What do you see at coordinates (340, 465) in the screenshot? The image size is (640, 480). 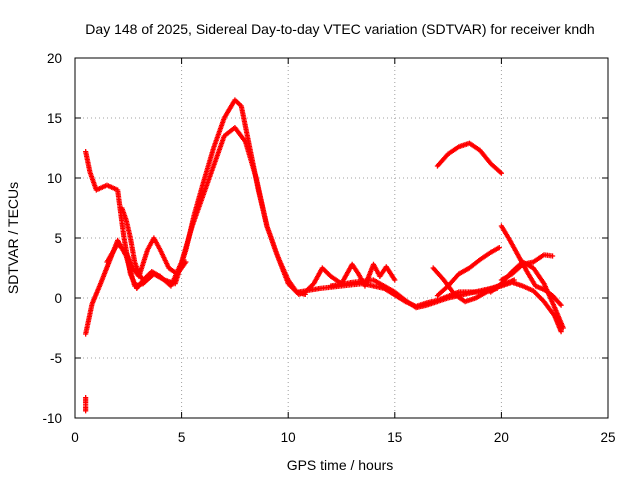 I see `x-axis-label: GPS time / hours` at bounding box center [340, 465].